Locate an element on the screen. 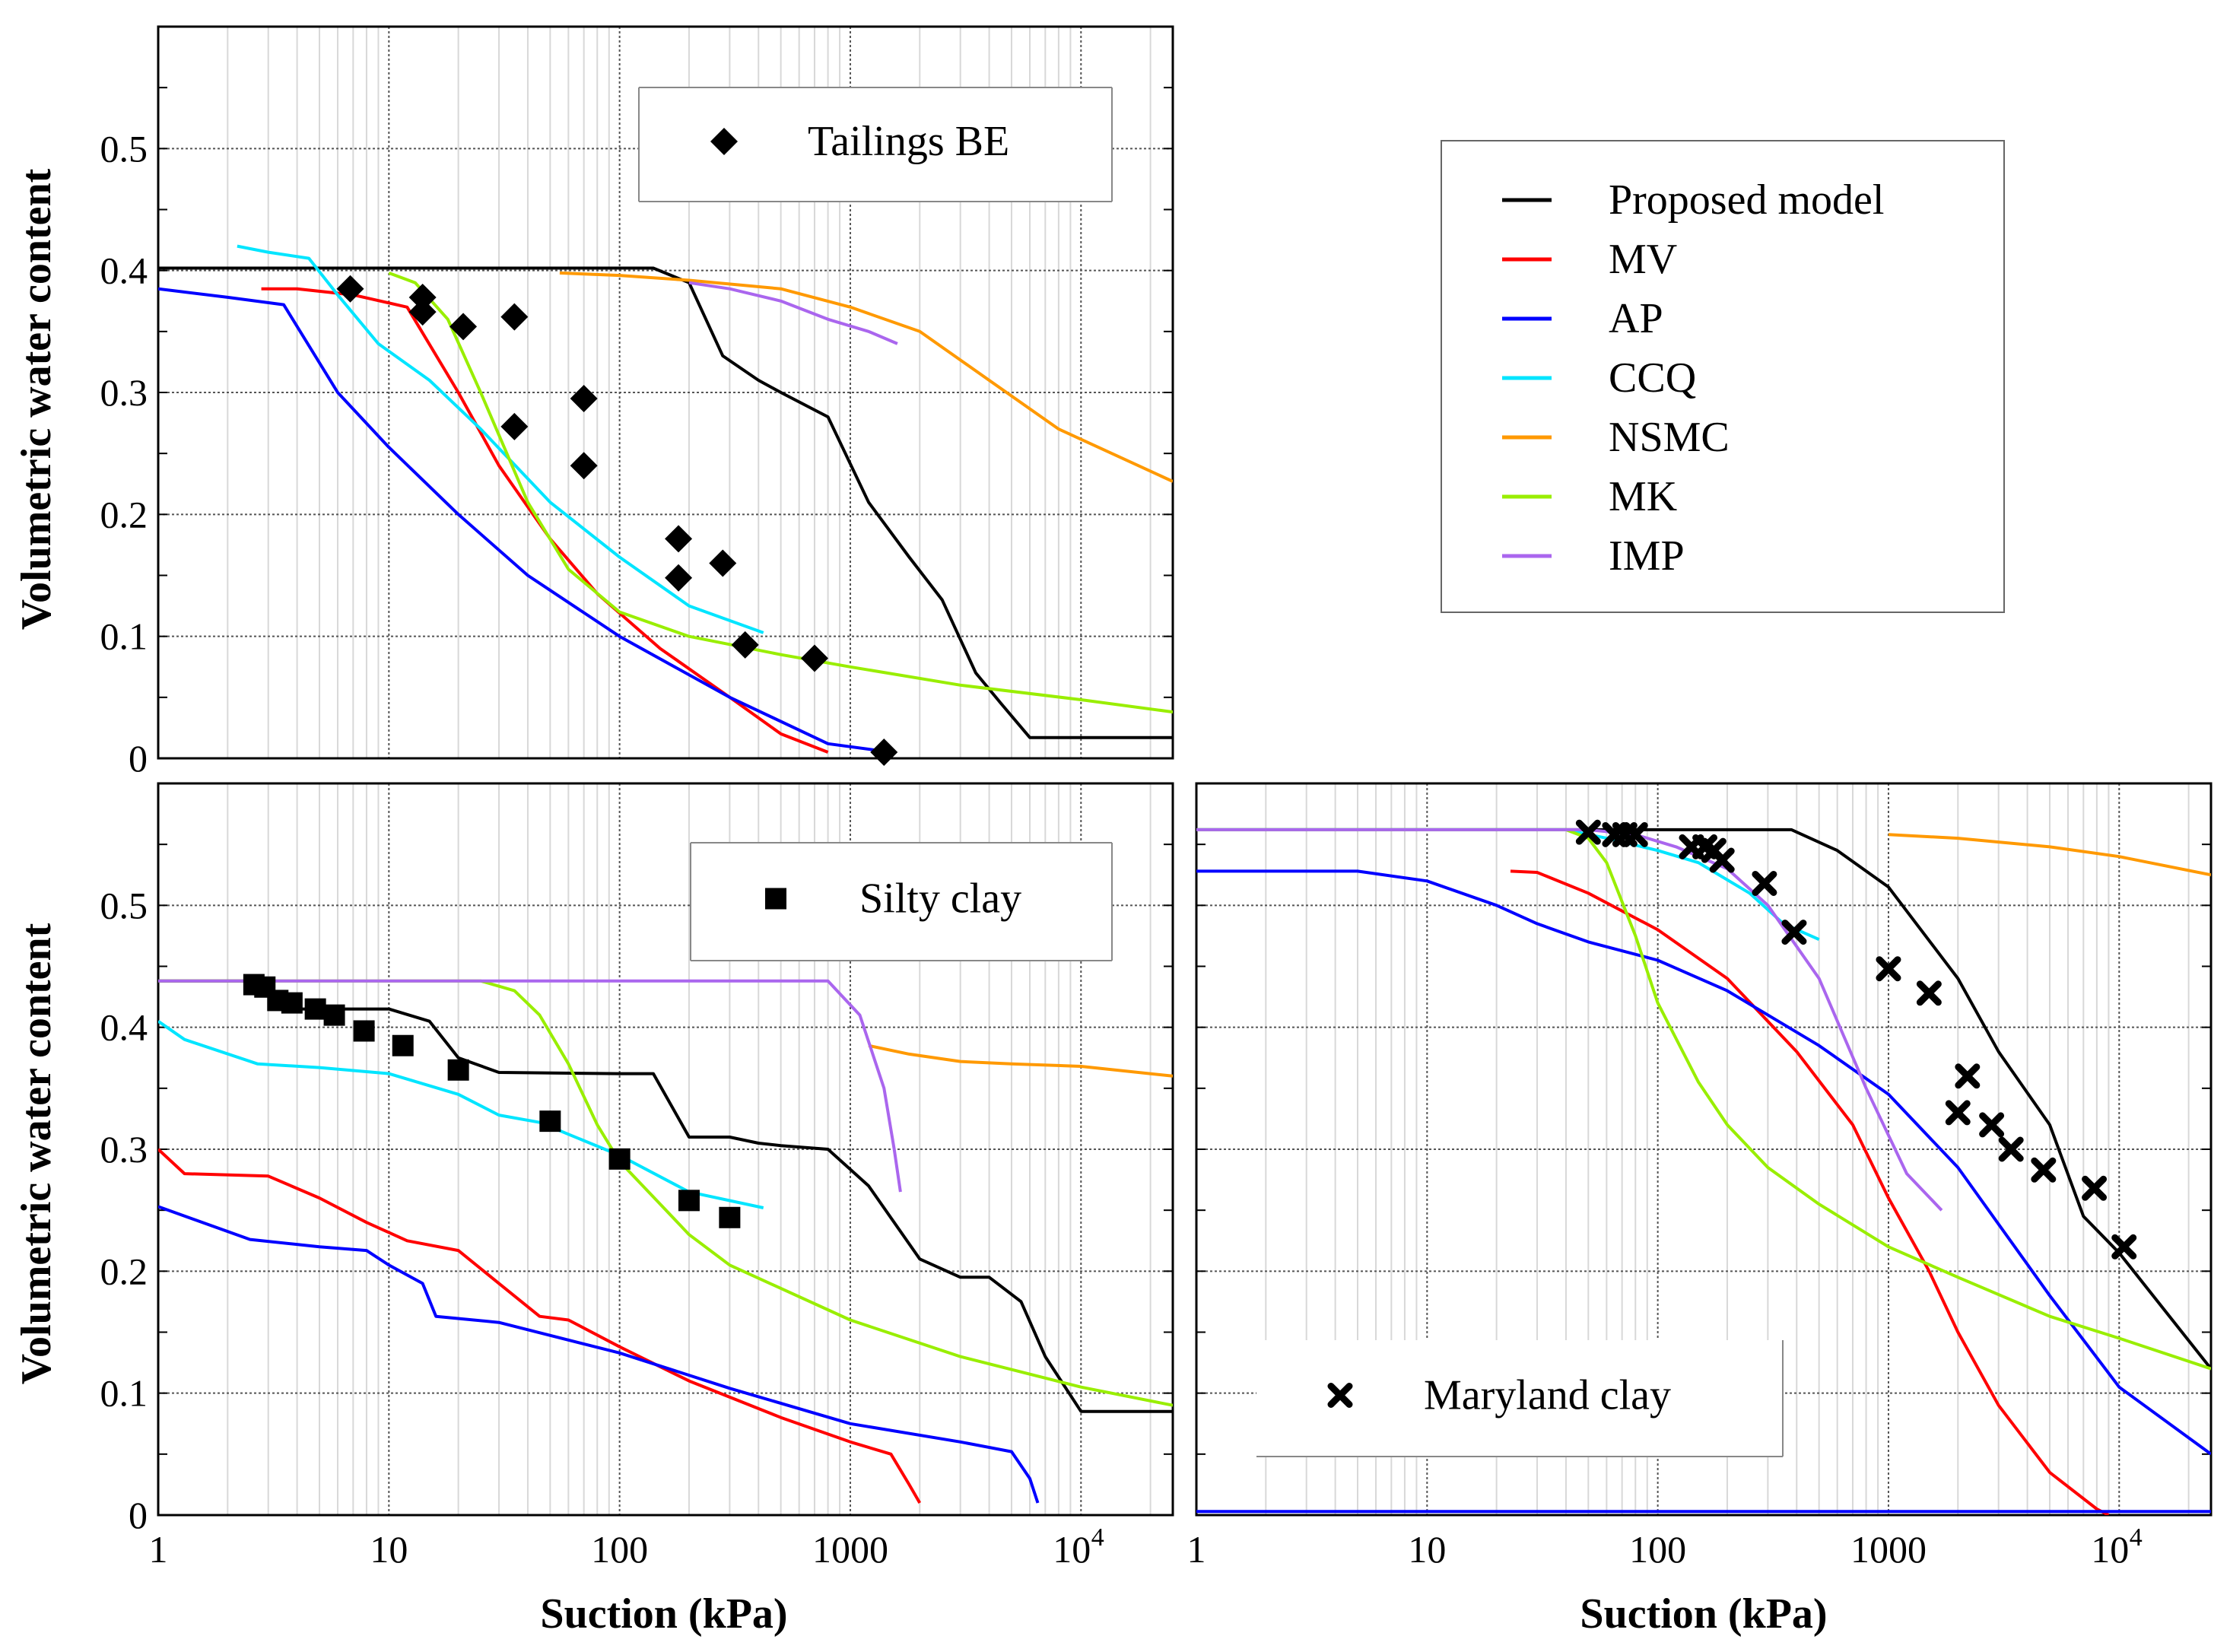  model-legend-label: MK is located at coordinates (1643, 496).